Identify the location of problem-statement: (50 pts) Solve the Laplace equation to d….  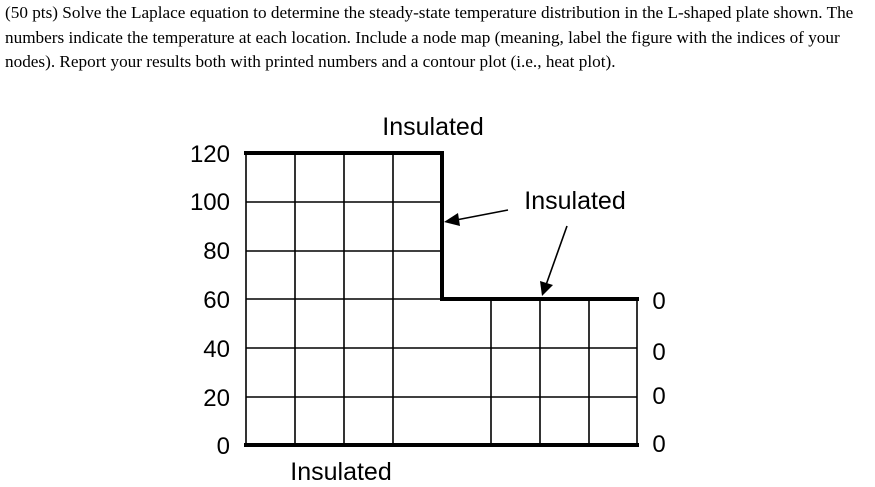
(429, 37).